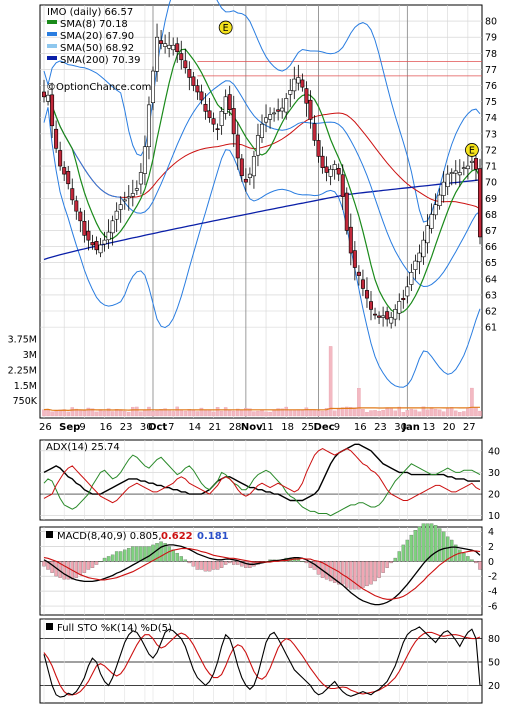 The image size is (526, 706). I want to click on stochastic-k-line, so click(262, 662).